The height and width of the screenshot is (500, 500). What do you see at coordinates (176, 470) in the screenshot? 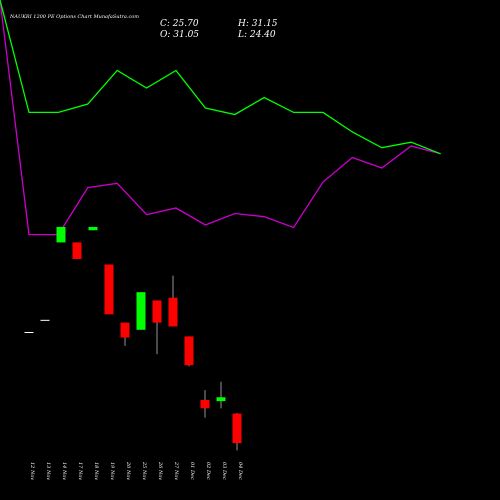
I see `x-tick-label: 27 Nov` at bounding box center [176, 470].